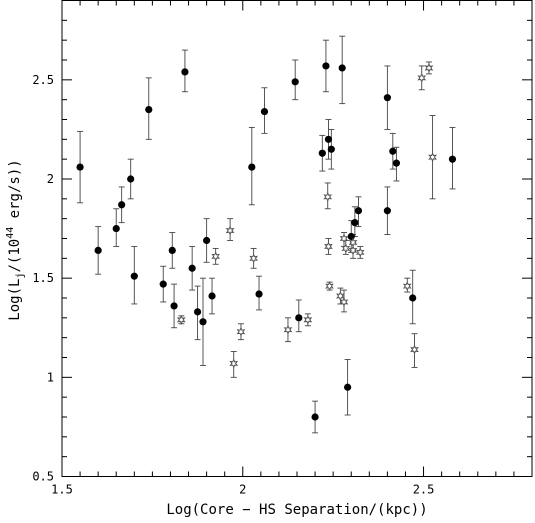 The height and width of the screenshot is (523, 535). What do you see at coordinates (296, 510) in the screenshot?
I see `x-axis-title: Log(Core − HS Separation/(kpc))` at bounding box center [296, 510].